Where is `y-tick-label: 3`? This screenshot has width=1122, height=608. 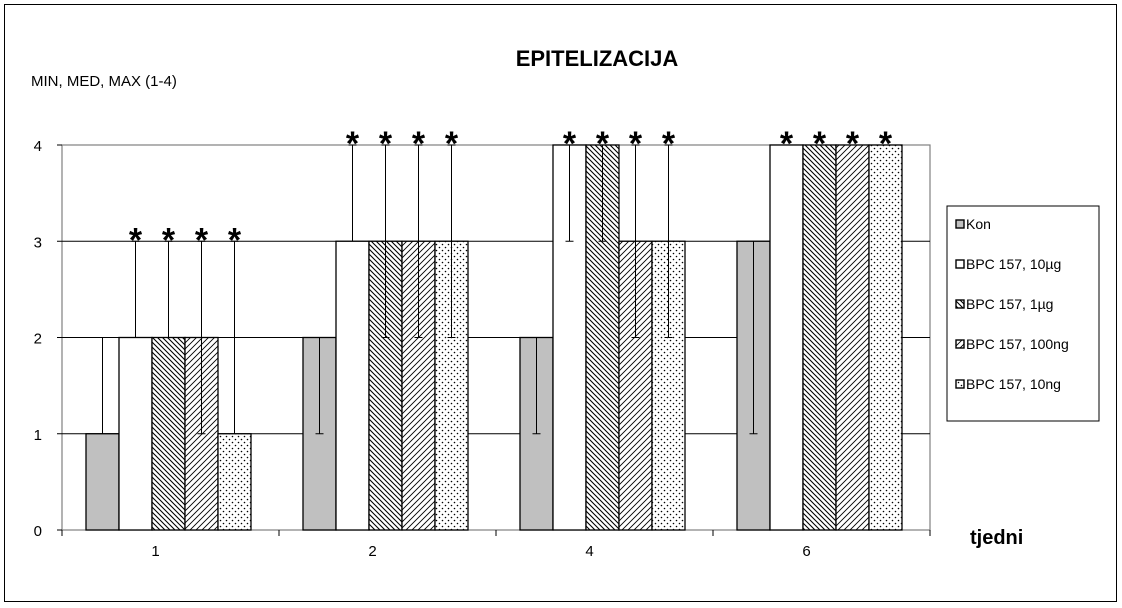
y-tick-label: 3 is located at coordinates (38, 242).